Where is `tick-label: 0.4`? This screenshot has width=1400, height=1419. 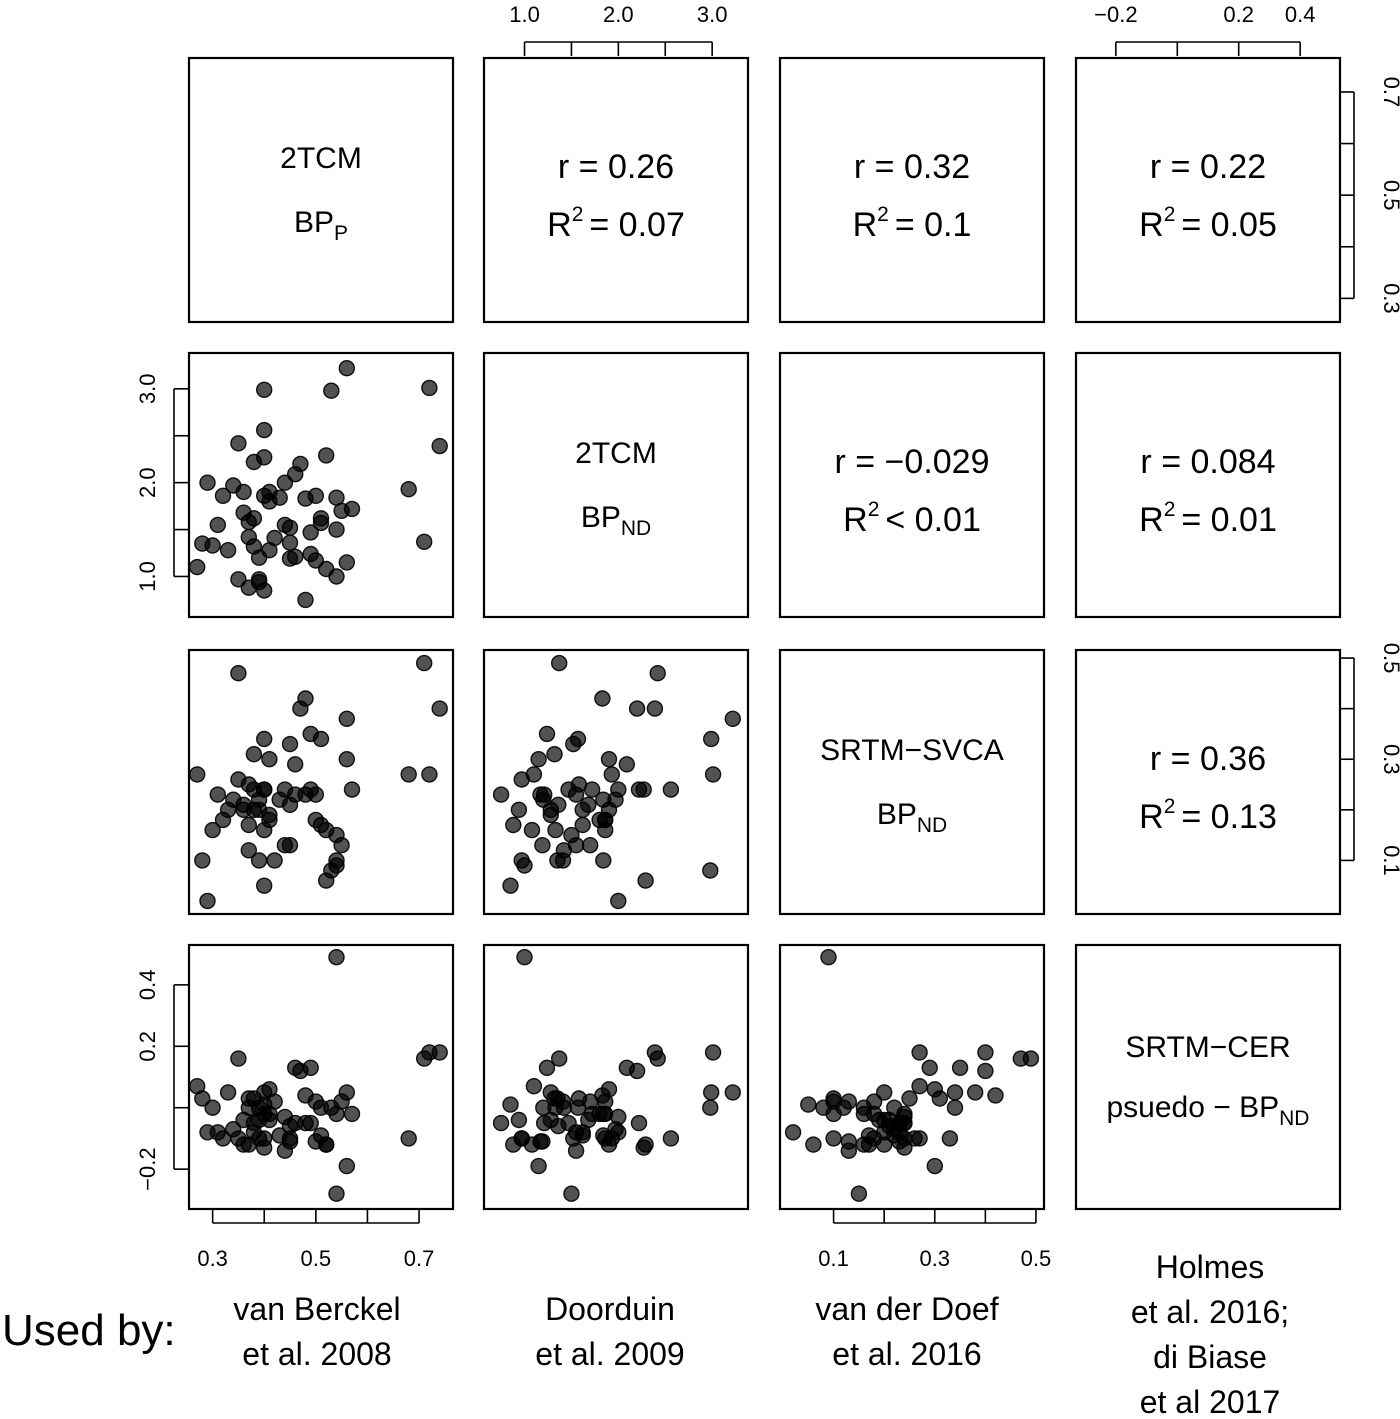
tick-label: 0.4 is located at coordinates (147, 985).